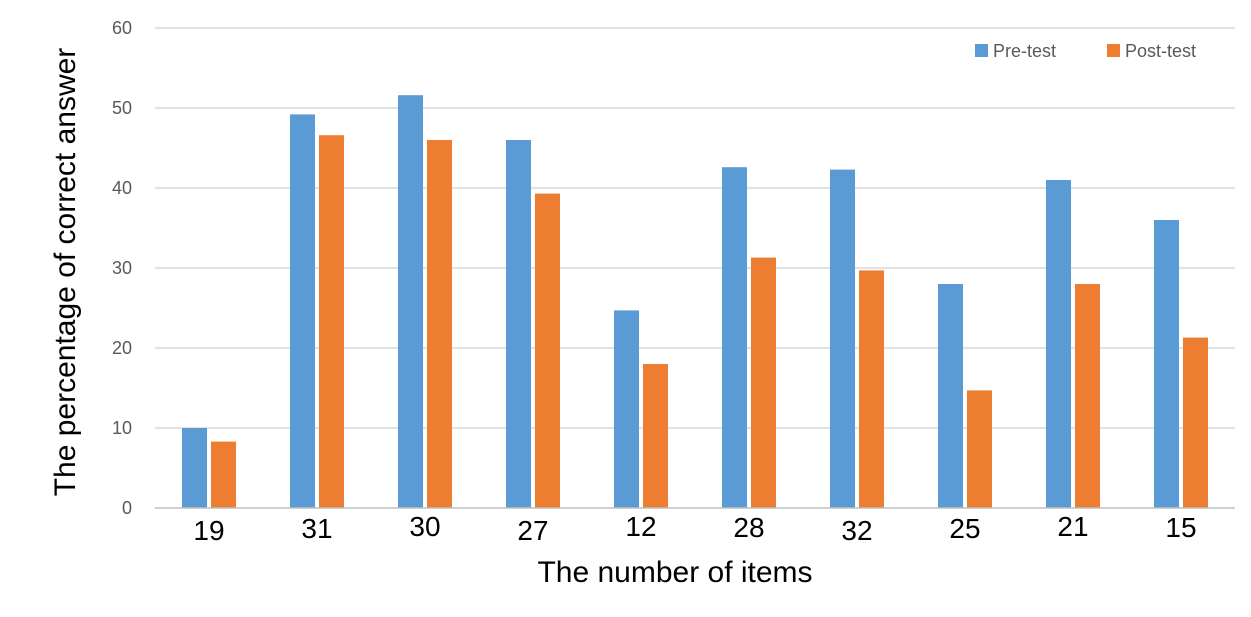 This screenshot has width=1251, height=617. Describe the element at coordinates (1072, 526) in the screenshot. I see `x-tick-label: 21` at that location.